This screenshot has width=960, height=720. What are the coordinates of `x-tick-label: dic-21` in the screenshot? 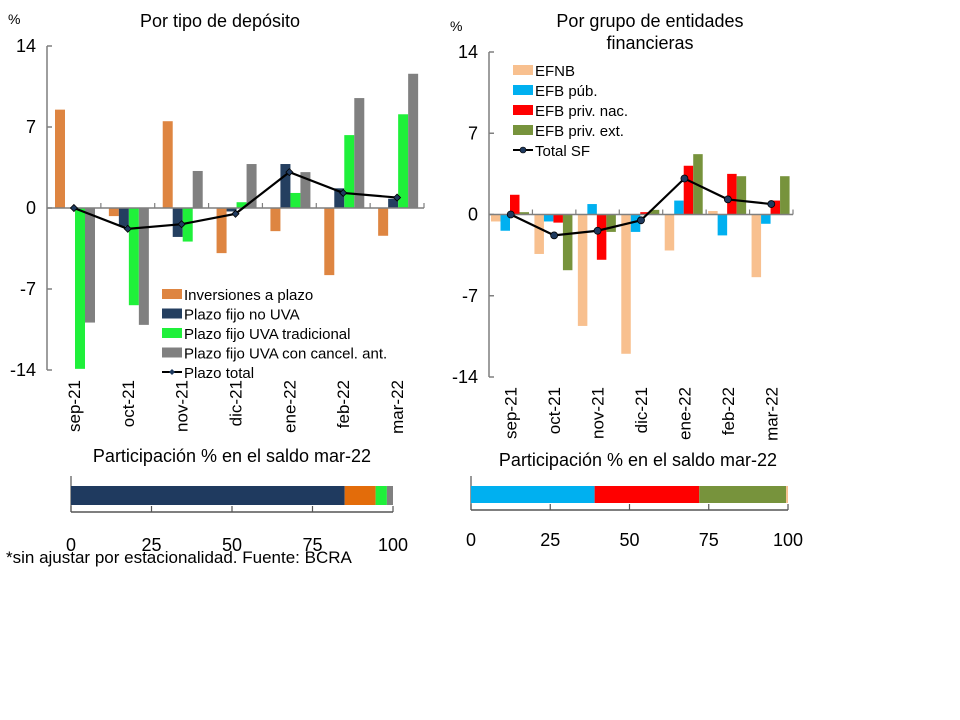 It's located at (236, 403).